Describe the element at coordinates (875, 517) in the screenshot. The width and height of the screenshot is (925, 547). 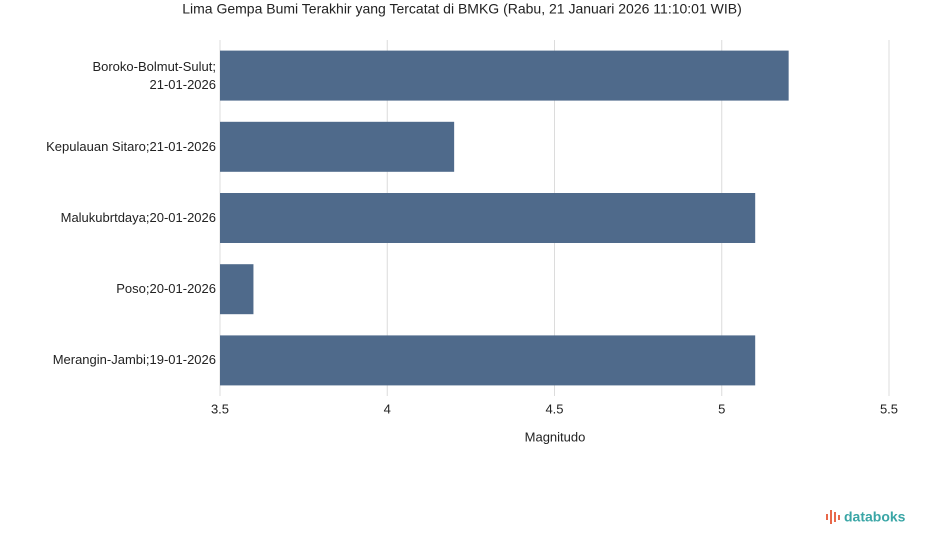
I see `brand: databoks` at that location.